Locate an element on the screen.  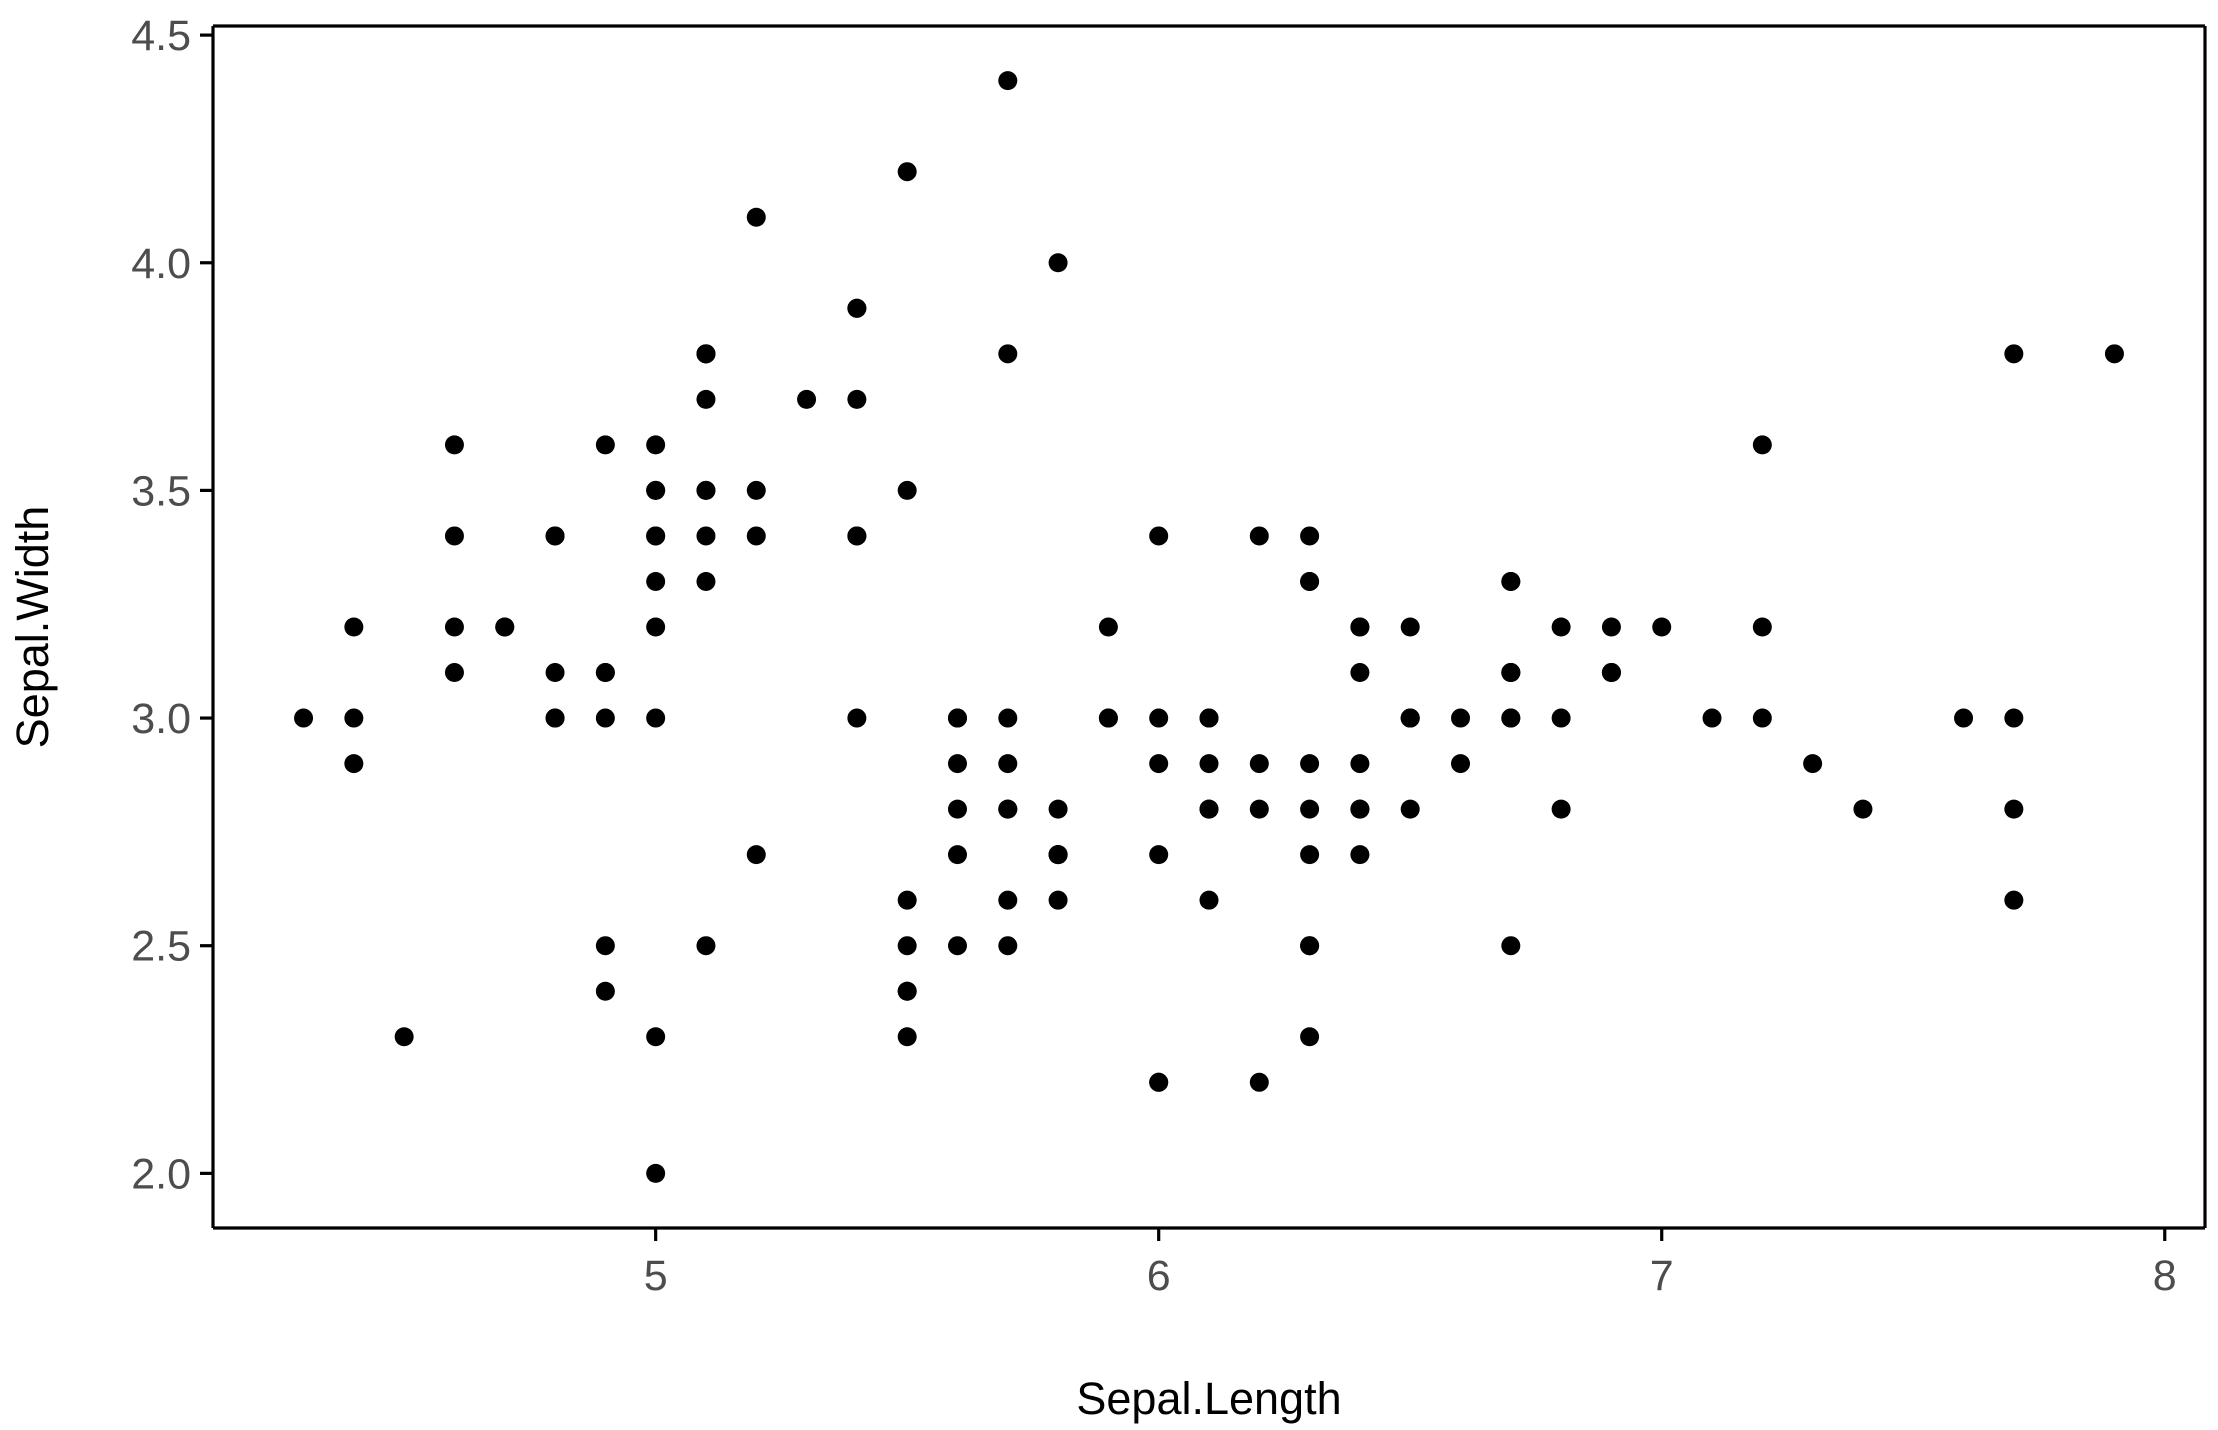
x-tick-label: 8 is located at coordinates (2165, 1276).